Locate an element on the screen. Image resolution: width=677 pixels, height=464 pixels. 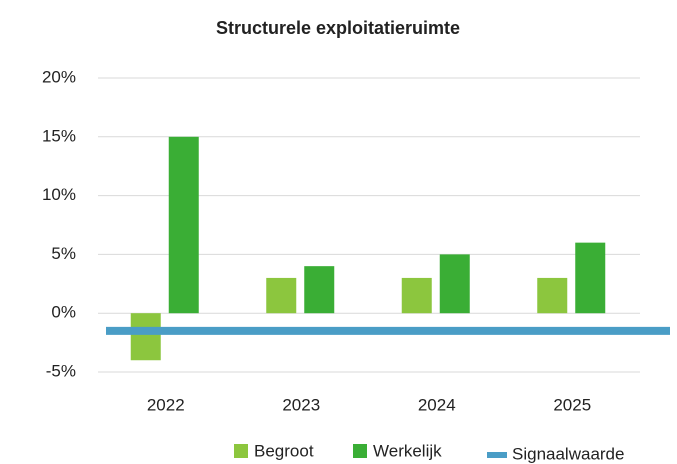
legend-label: Signaalwaarde is located at coordinates (568, 453).